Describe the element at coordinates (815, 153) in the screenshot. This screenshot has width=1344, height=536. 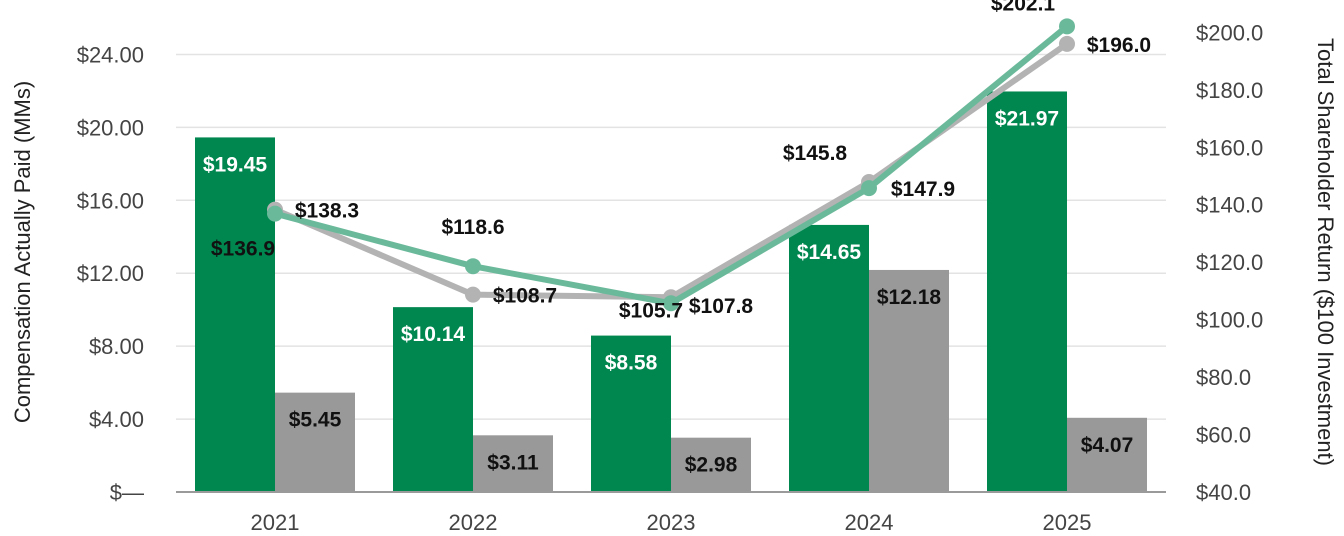
I see `green-line-point-label: $145.8` at that location.